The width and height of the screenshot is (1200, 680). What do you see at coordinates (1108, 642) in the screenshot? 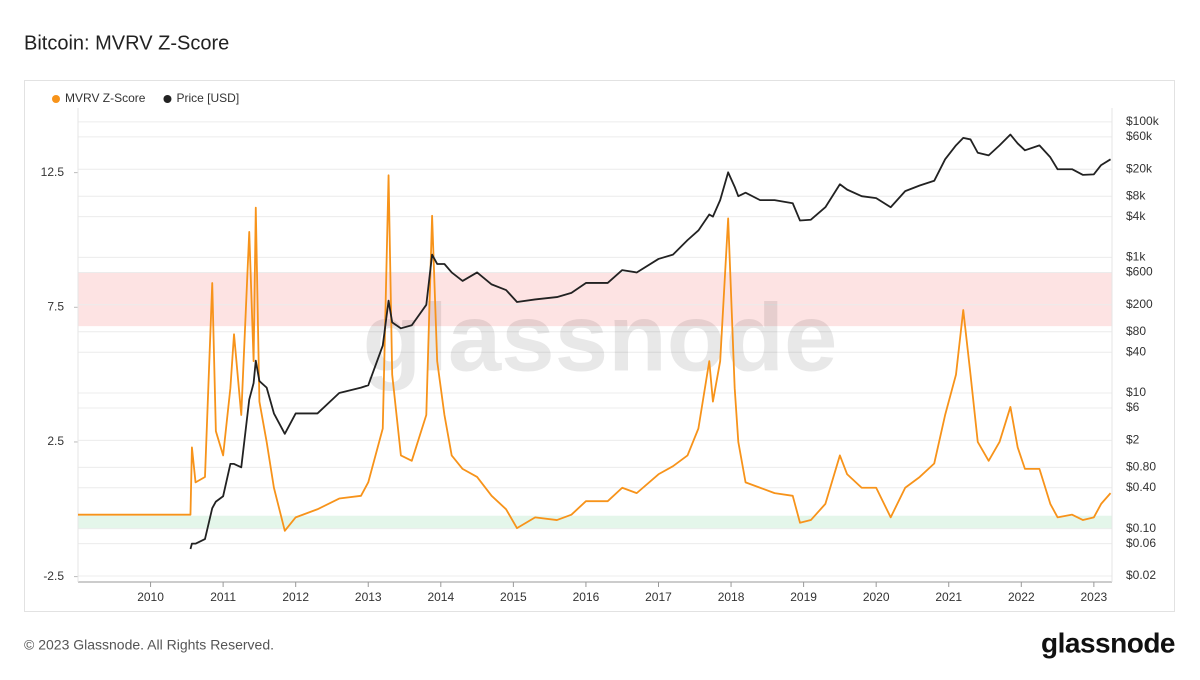
I see `logo: glassnode` at bounding box center [1108, 642].